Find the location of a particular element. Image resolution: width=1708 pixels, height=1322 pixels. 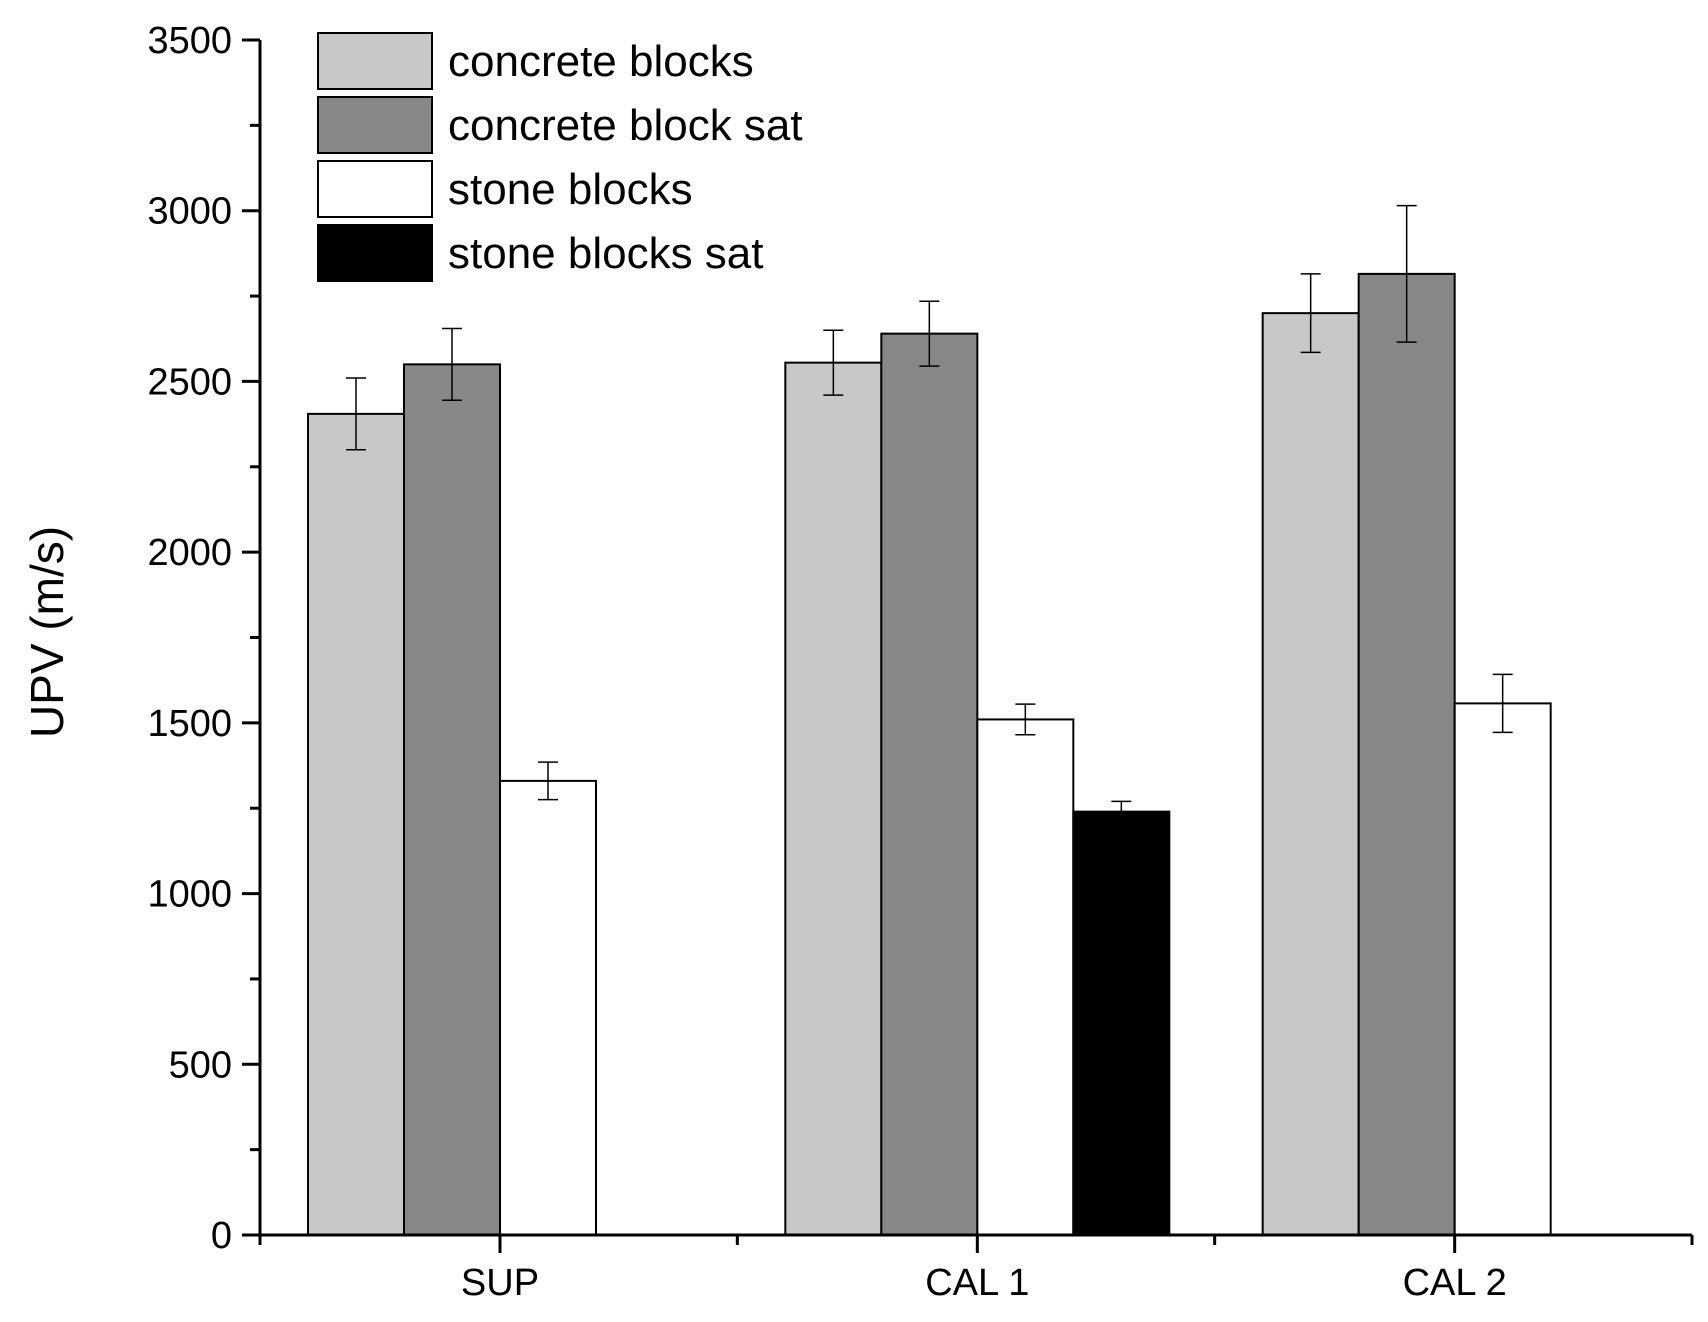

legend-label: stone blocks is located at coordinates (570, 189).